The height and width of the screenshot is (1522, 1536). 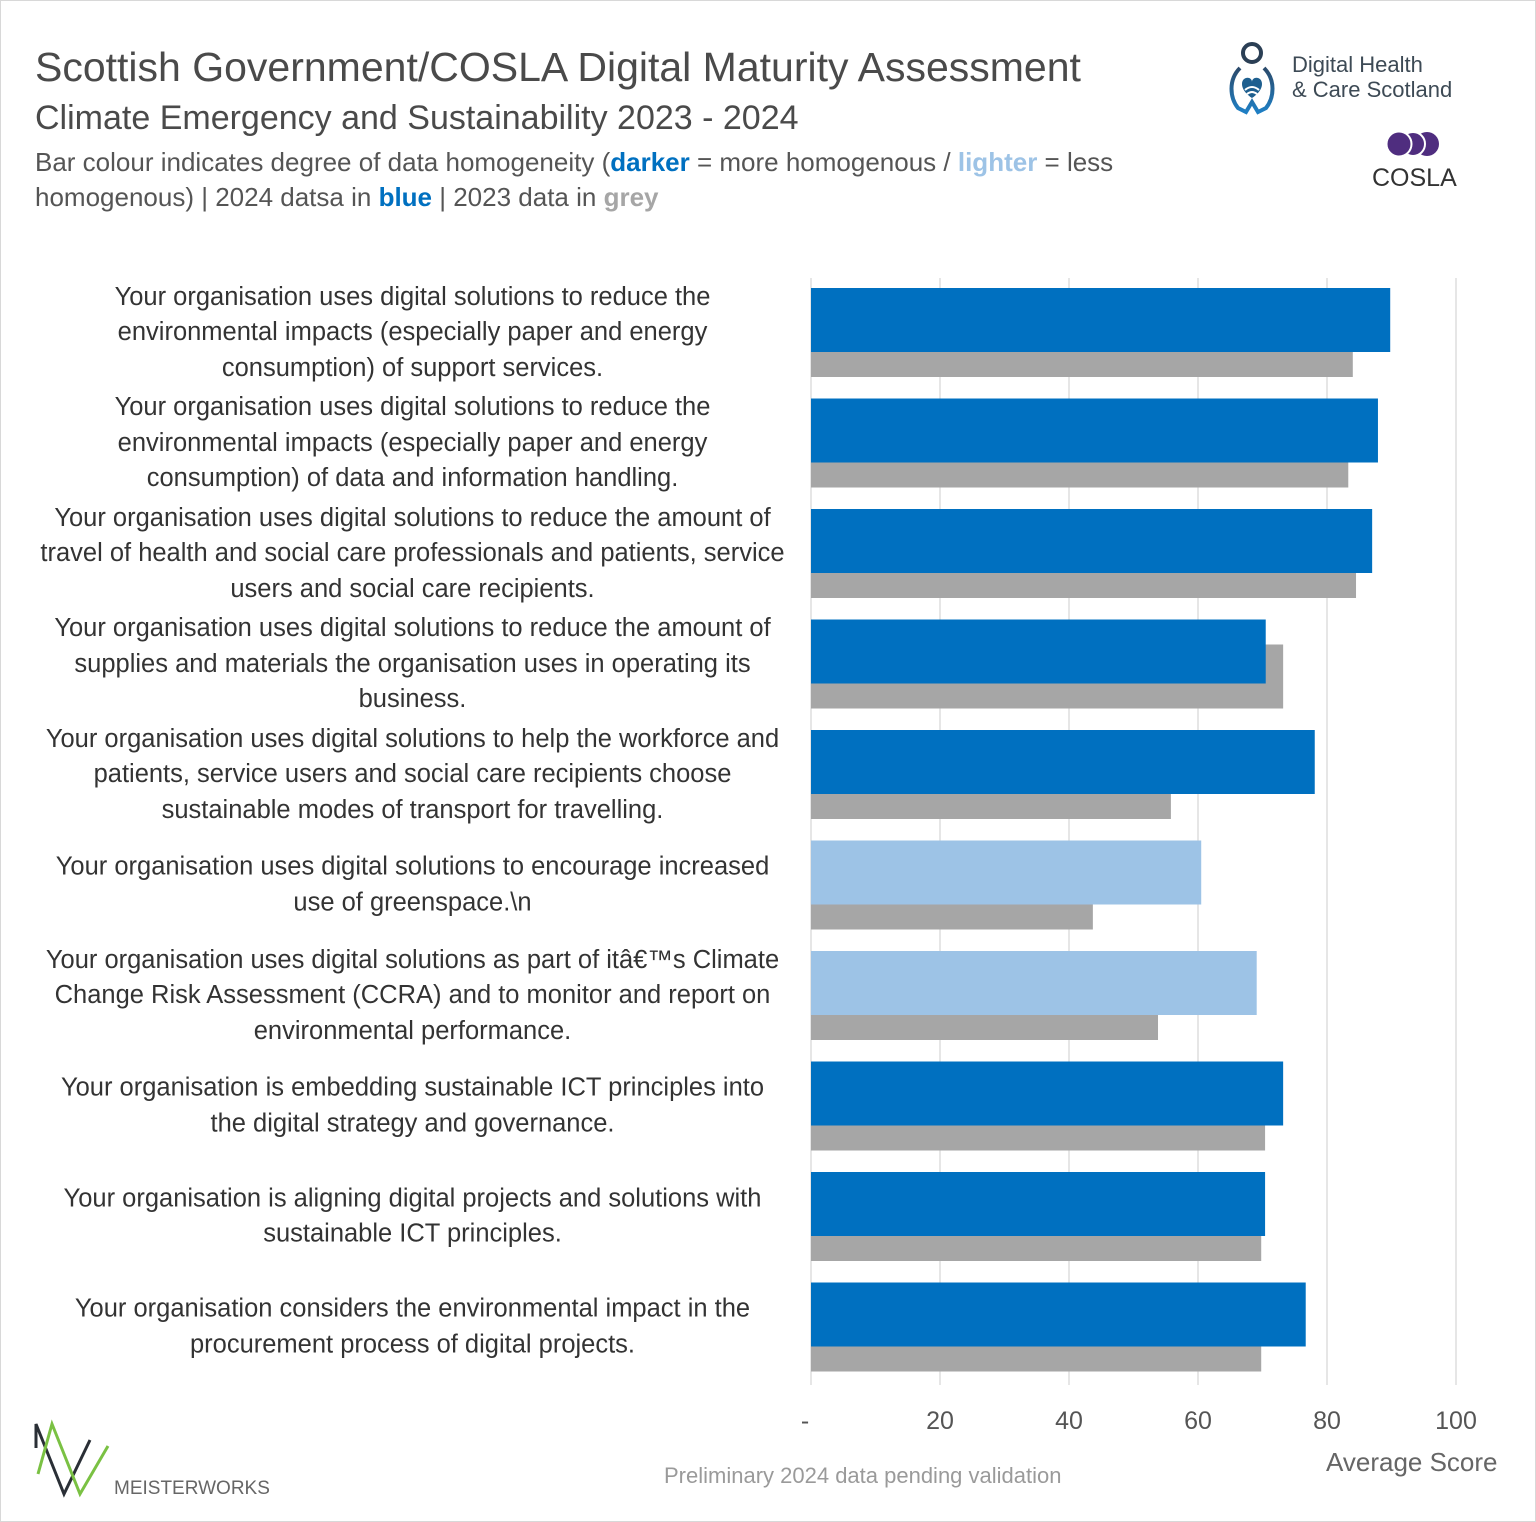 I want to click on dhcs-logo: Digital Health & Care Scotland, so click(x=1356, y=80).